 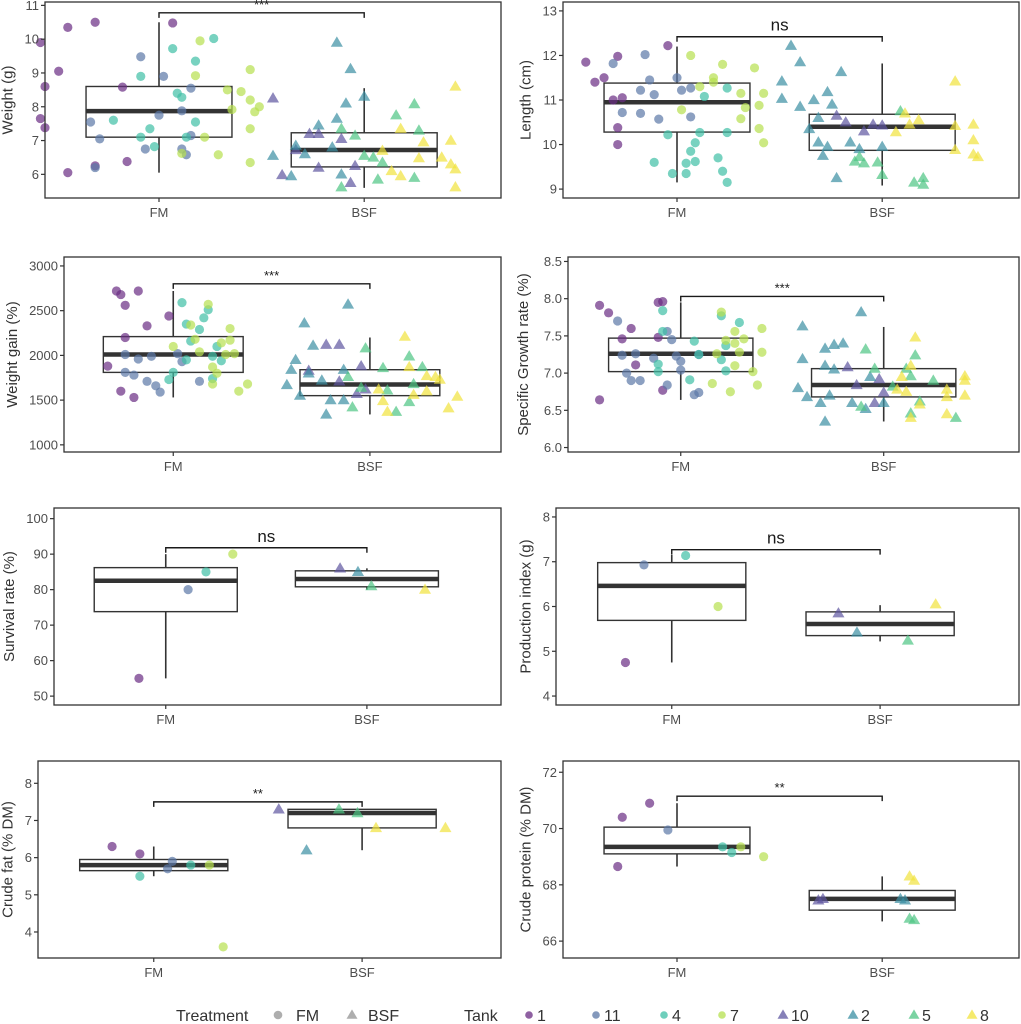 What do you see at coordinates (283, 352) in the screenshot?
I see `data-points` at bounding box center [283, 352].